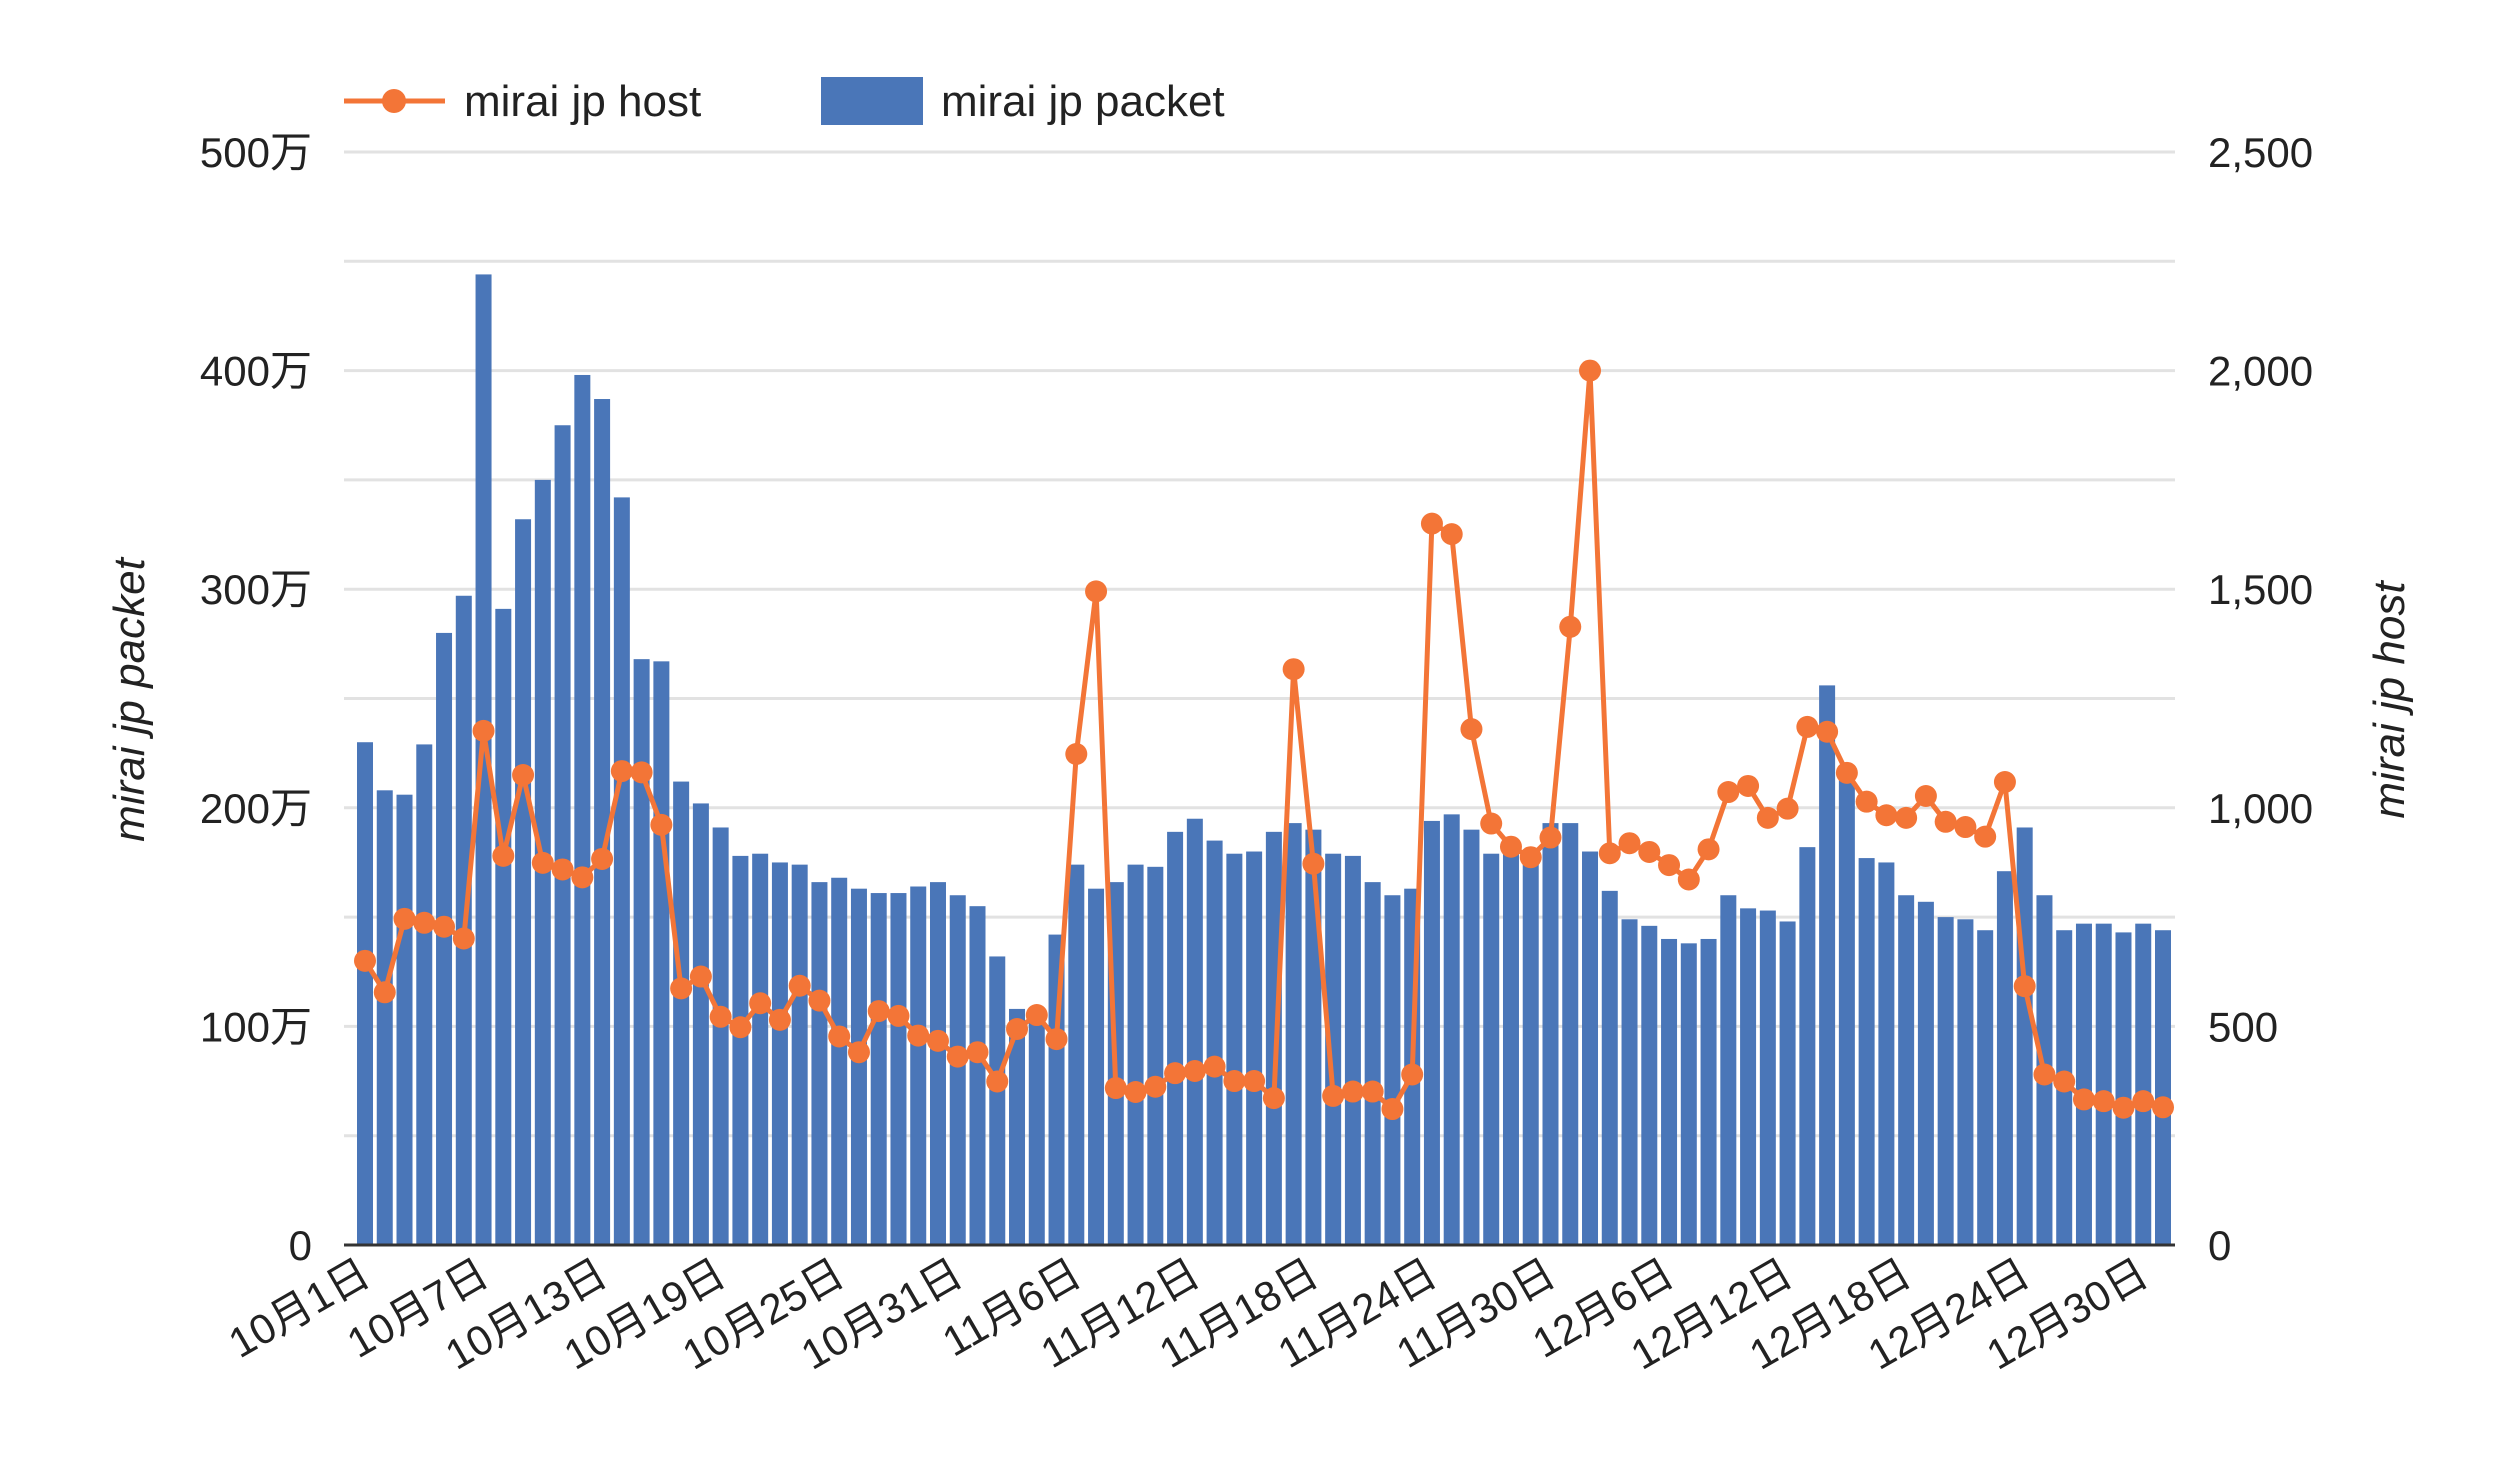 The height and width of the screenshot is (1459, 2500). Describe the element at coordinates (522, 101) in the screenshot. I see `legend-item-host: mirai jp host` at that location.